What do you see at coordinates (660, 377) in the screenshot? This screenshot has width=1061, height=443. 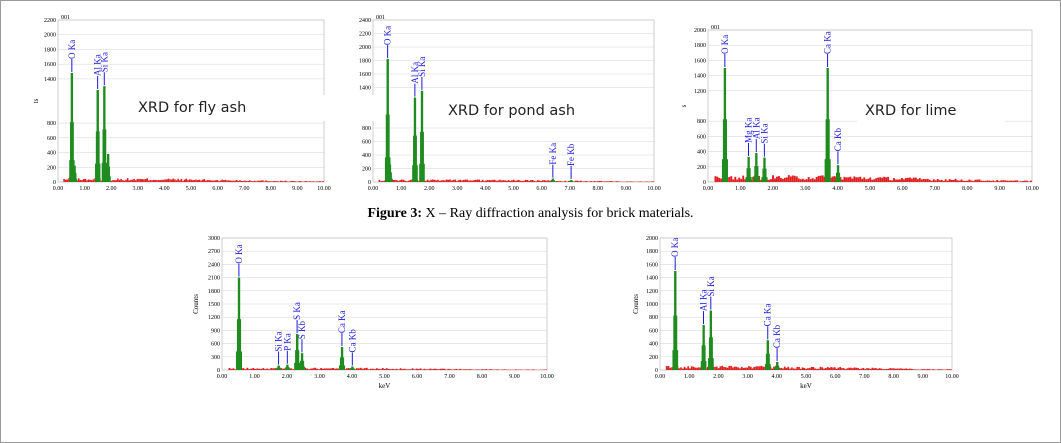 I see `x-tick-label: 0.00` at bounding box center [660, 377].